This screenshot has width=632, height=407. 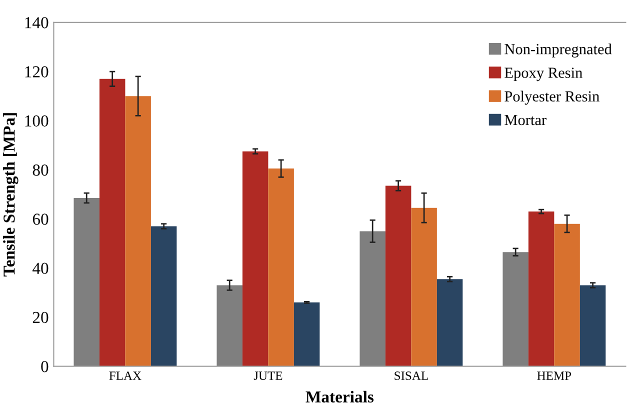 What do you see at coordinates (44, 366) in the screenshot?
I see `y-tick-label: 0` at bounding box center [44, 366].